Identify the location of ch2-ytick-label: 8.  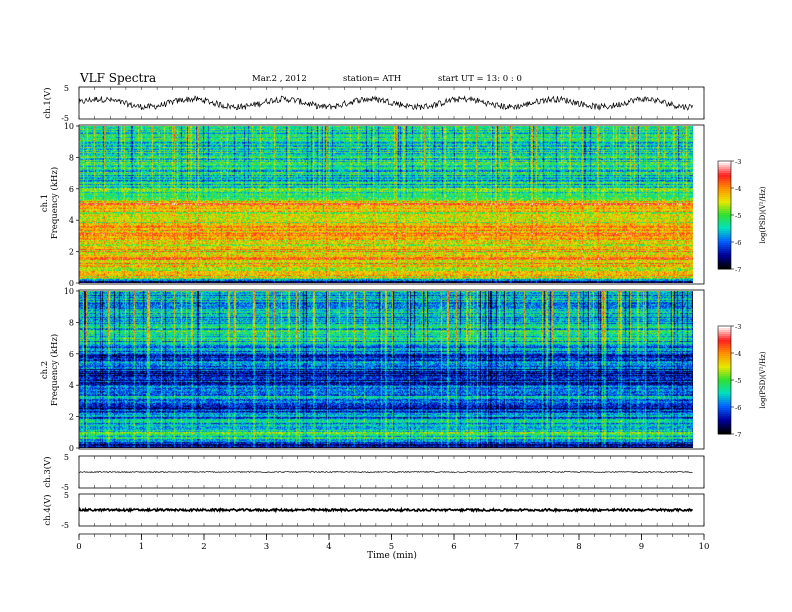
(71, 322).